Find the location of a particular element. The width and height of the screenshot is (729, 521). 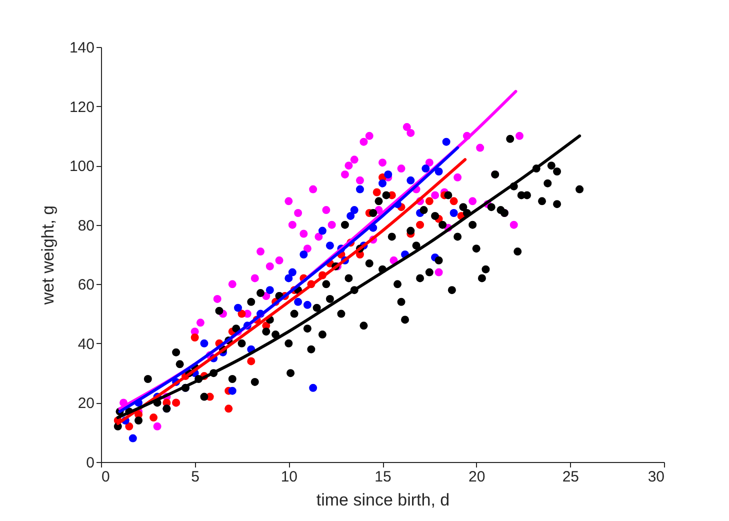

y-tick-label: 140 is located at coordinates (81, 48).